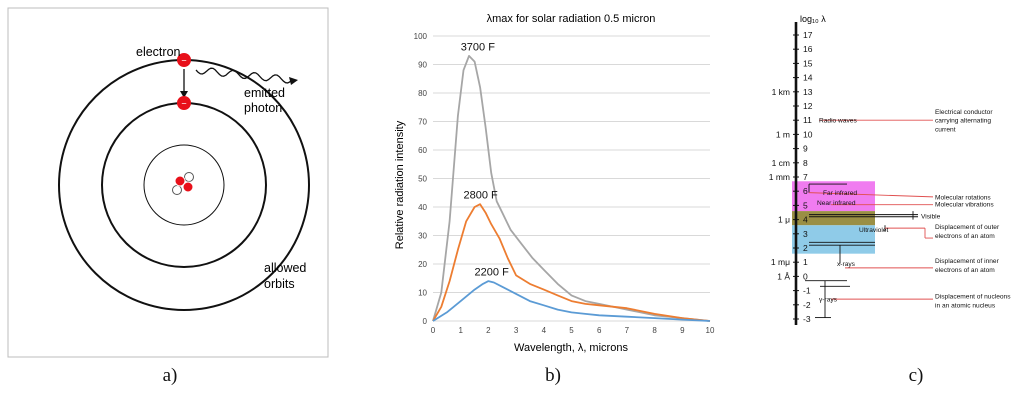 Image resolution: width=1019 pixels, height=394 pixels. I want to click on y-tick-label: 0, so click(425, 321).